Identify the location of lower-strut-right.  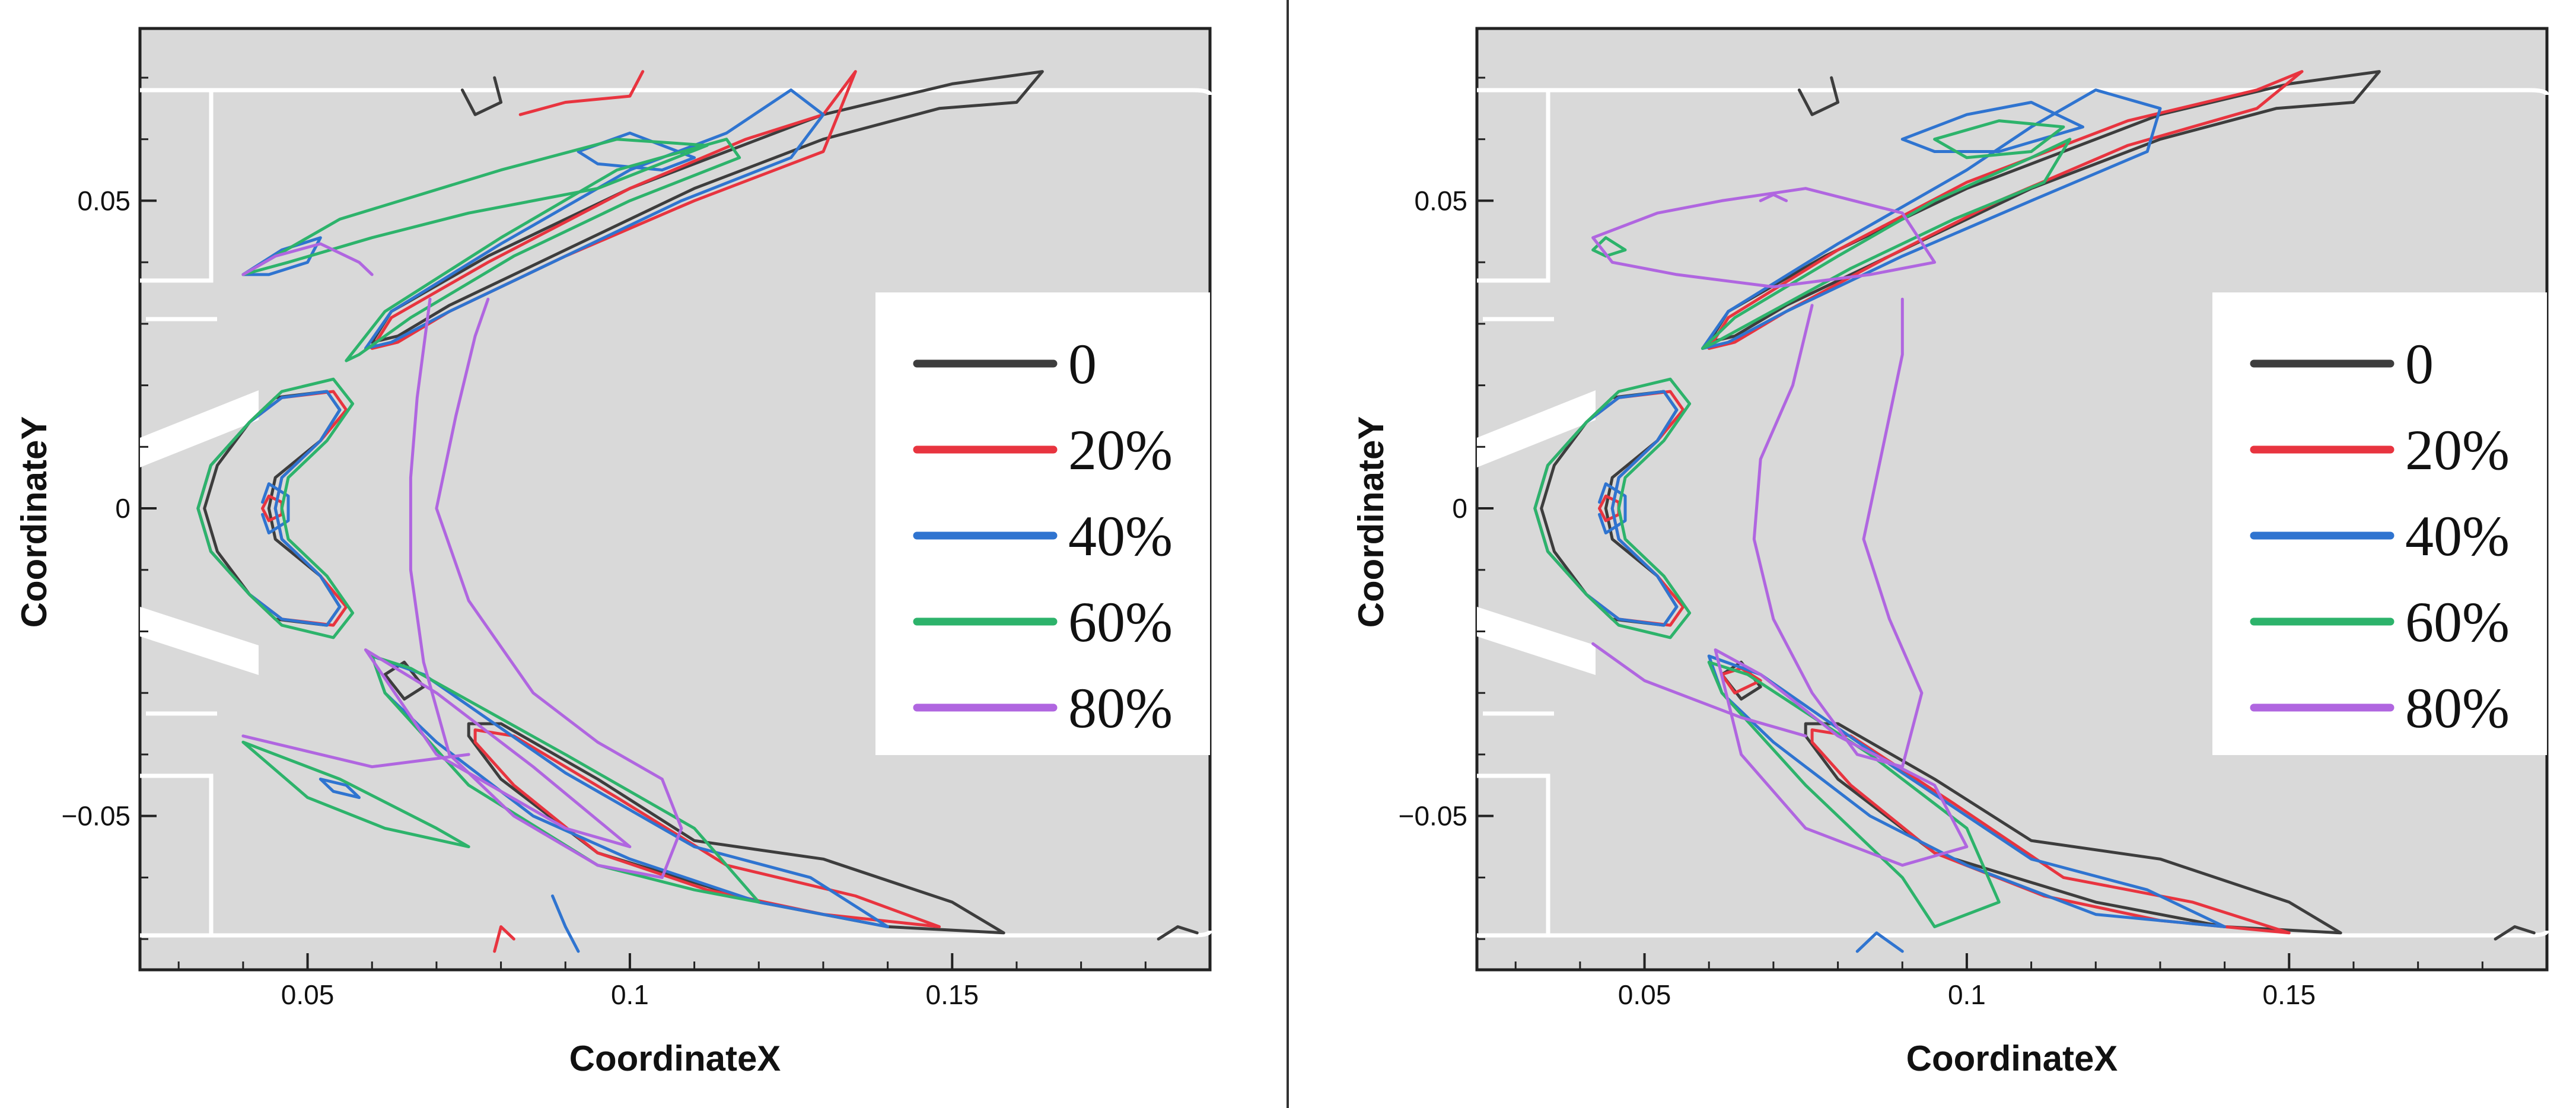
(1513, 854).